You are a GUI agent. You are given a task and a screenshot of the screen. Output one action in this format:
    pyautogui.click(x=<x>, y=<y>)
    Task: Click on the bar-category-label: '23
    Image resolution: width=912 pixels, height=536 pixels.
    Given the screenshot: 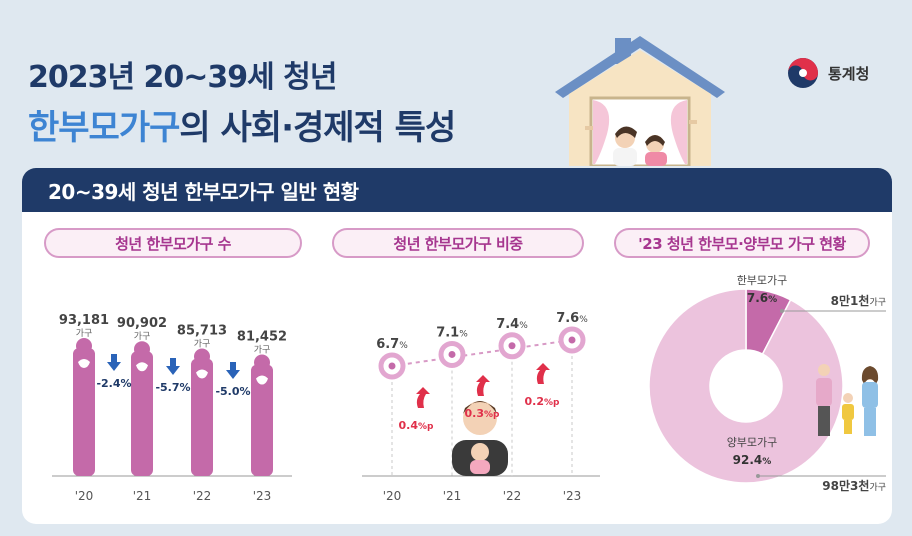 What is the action you would take?
    pyautogui.click(x=262, y=496)
    